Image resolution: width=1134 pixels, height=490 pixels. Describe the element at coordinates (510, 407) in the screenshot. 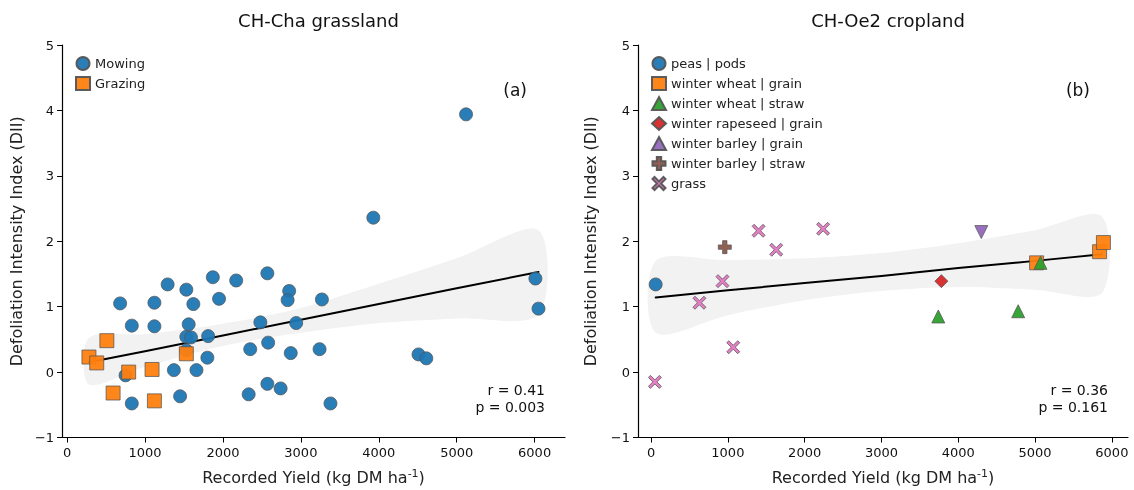

I see `annotation: p = 0.003` at that location.